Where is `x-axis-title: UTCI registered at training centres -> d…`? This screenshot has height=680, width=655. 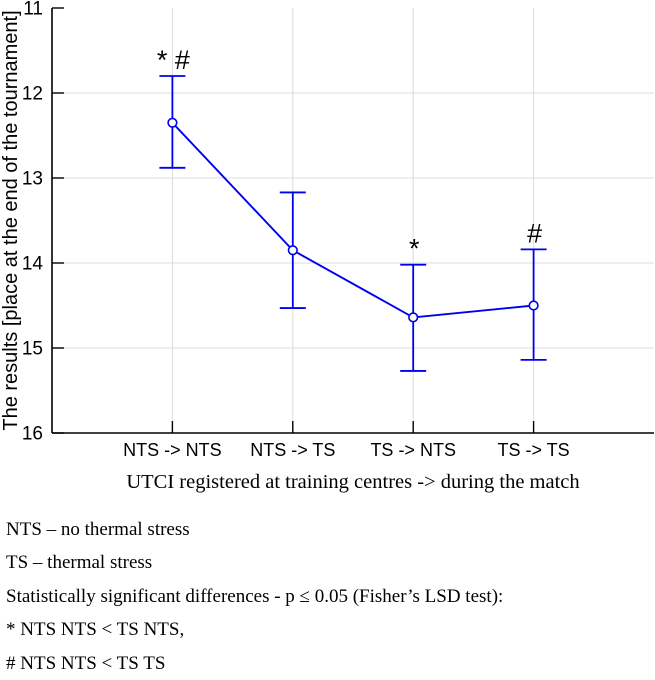 x-axis-title: UTCI registered at training centres -> d… is located at coordinates (352, 482).